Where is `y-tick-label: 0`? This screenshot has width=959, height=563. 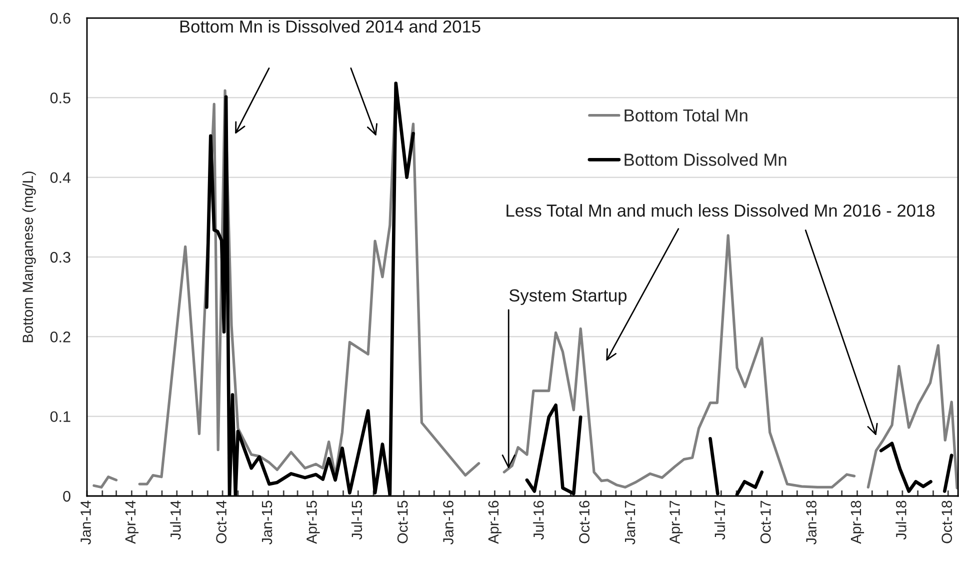
y-tick-label: 0 is located at coordinates (66, 496).